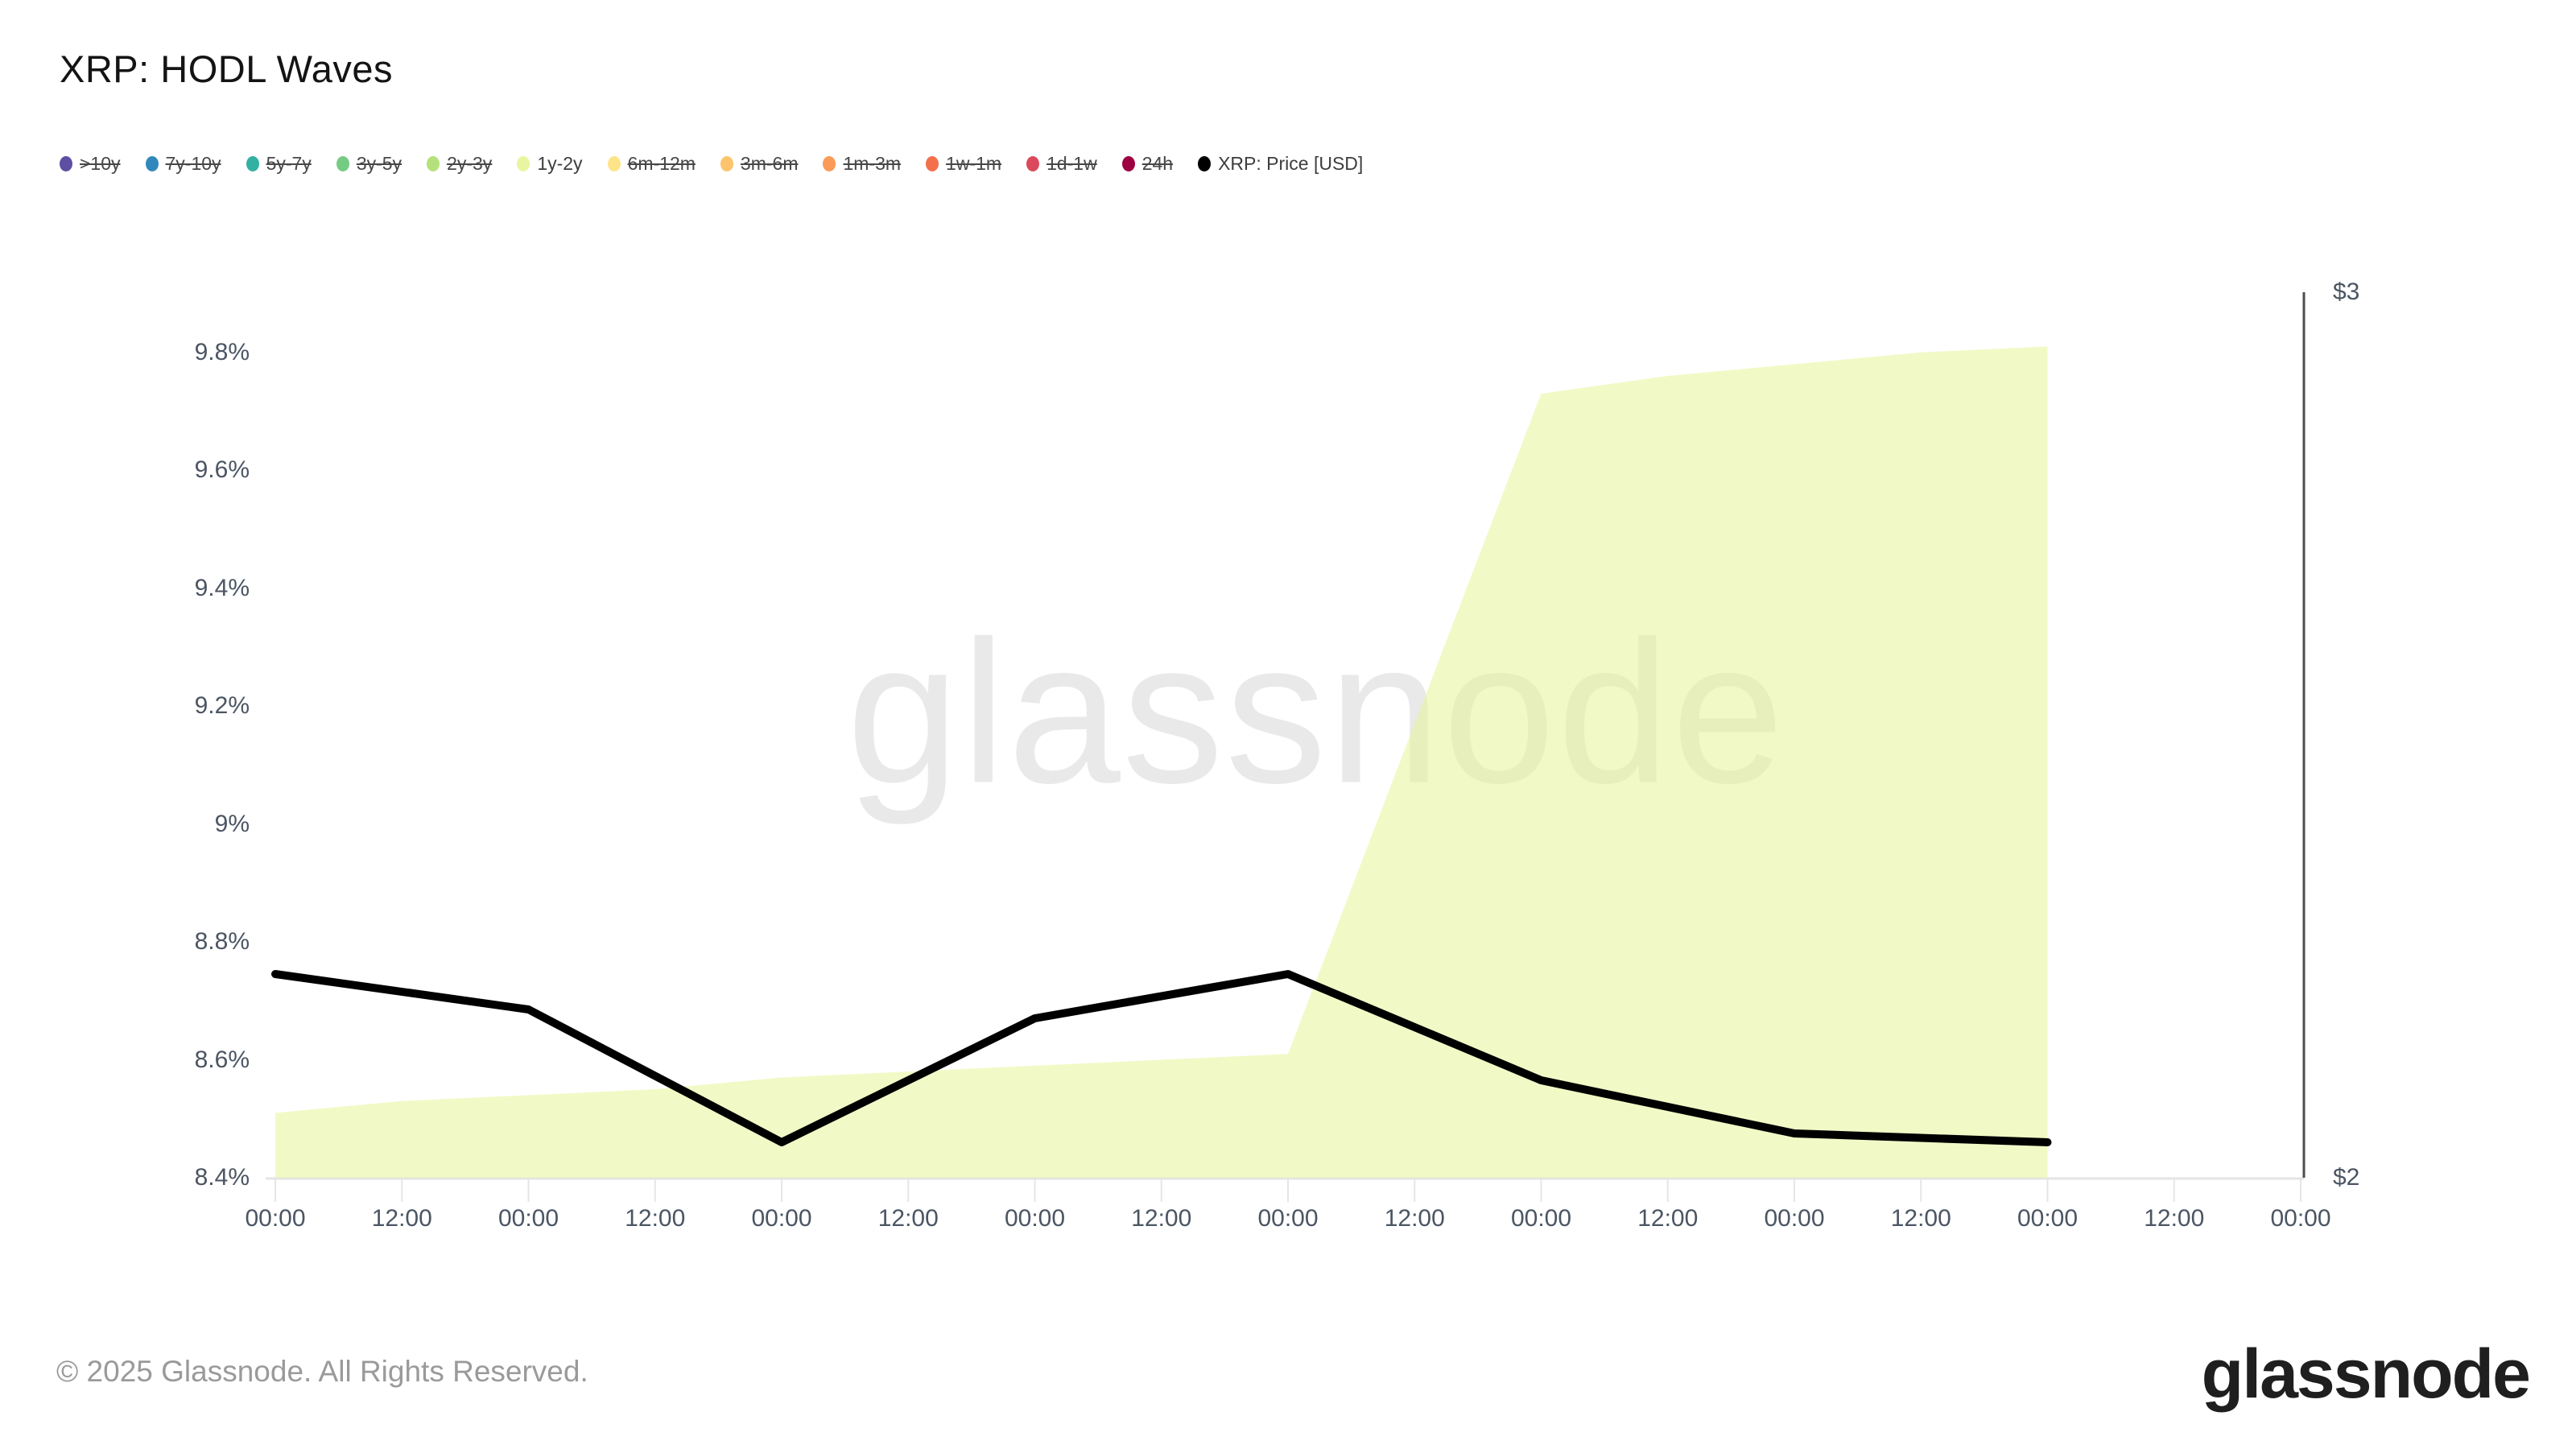  I want to click on legend-item-24h: 24h, so click(1147, 164).